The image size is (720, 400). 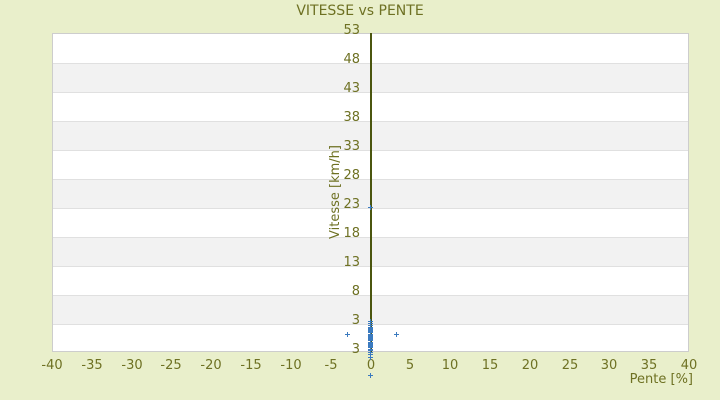 What do you see at coordinates (351, 117) in the screenshot?
I see `y-tick-label: 38` at bounding box center [351, 117].